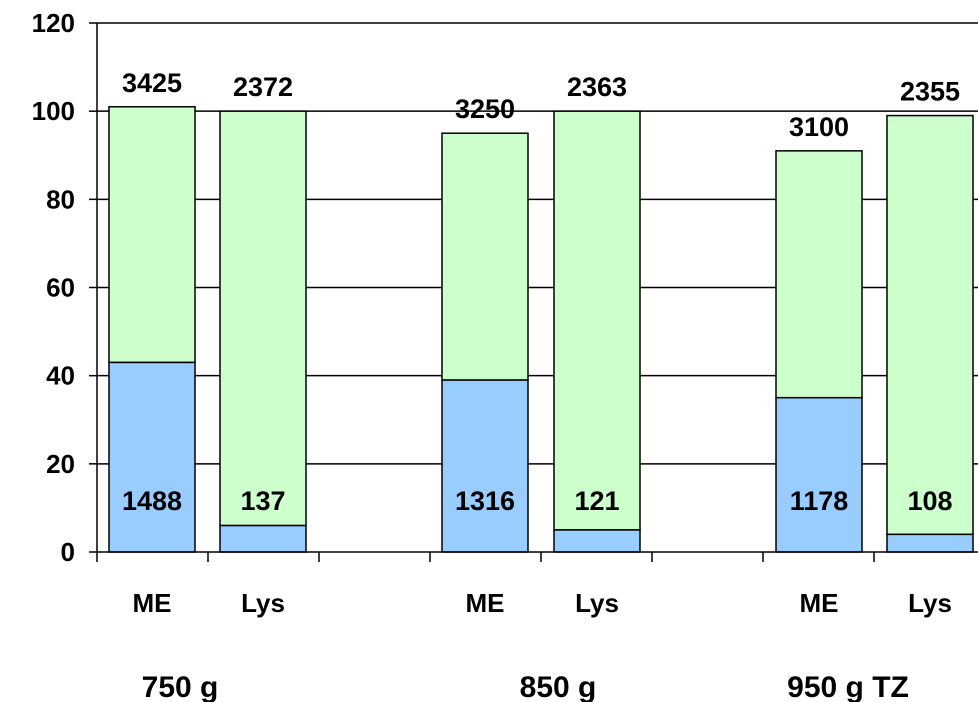  Describe the element at coordinates (930, 92) in the screenshot. I see `bar-top-label: 2355` at that location.